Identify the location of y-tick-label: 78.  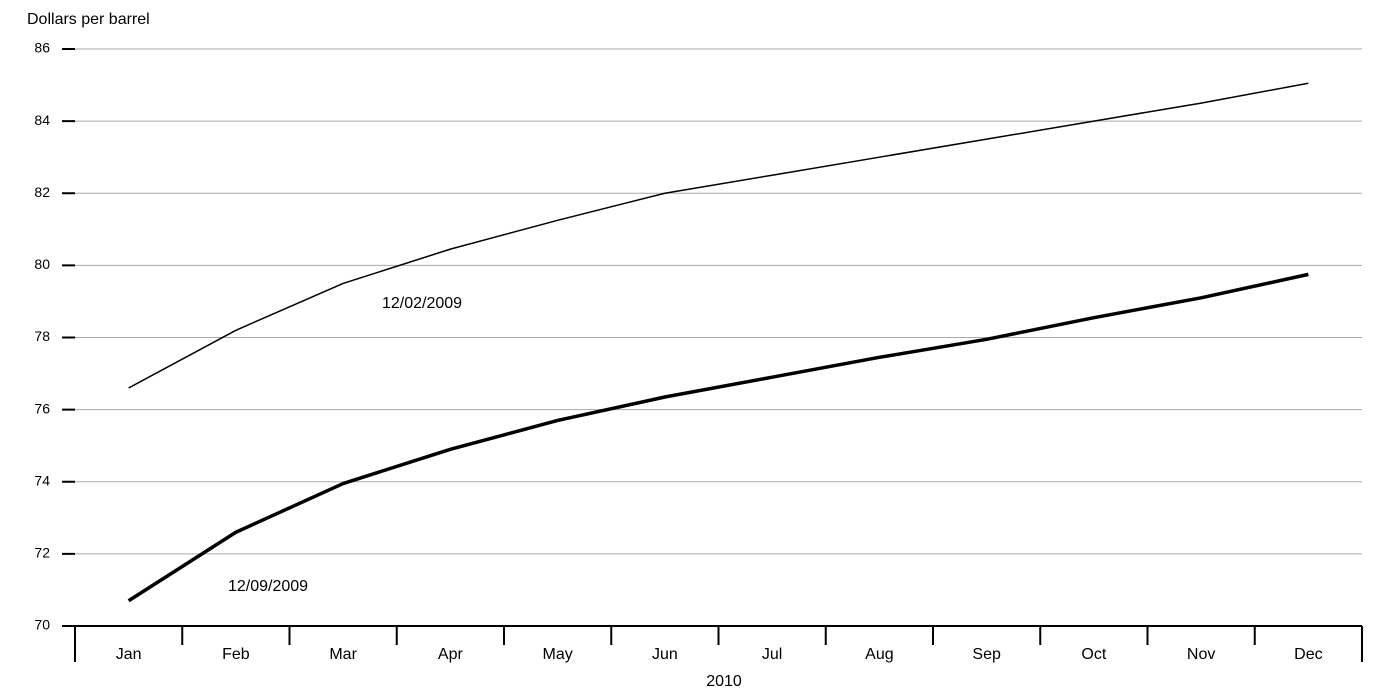
(42, 336).